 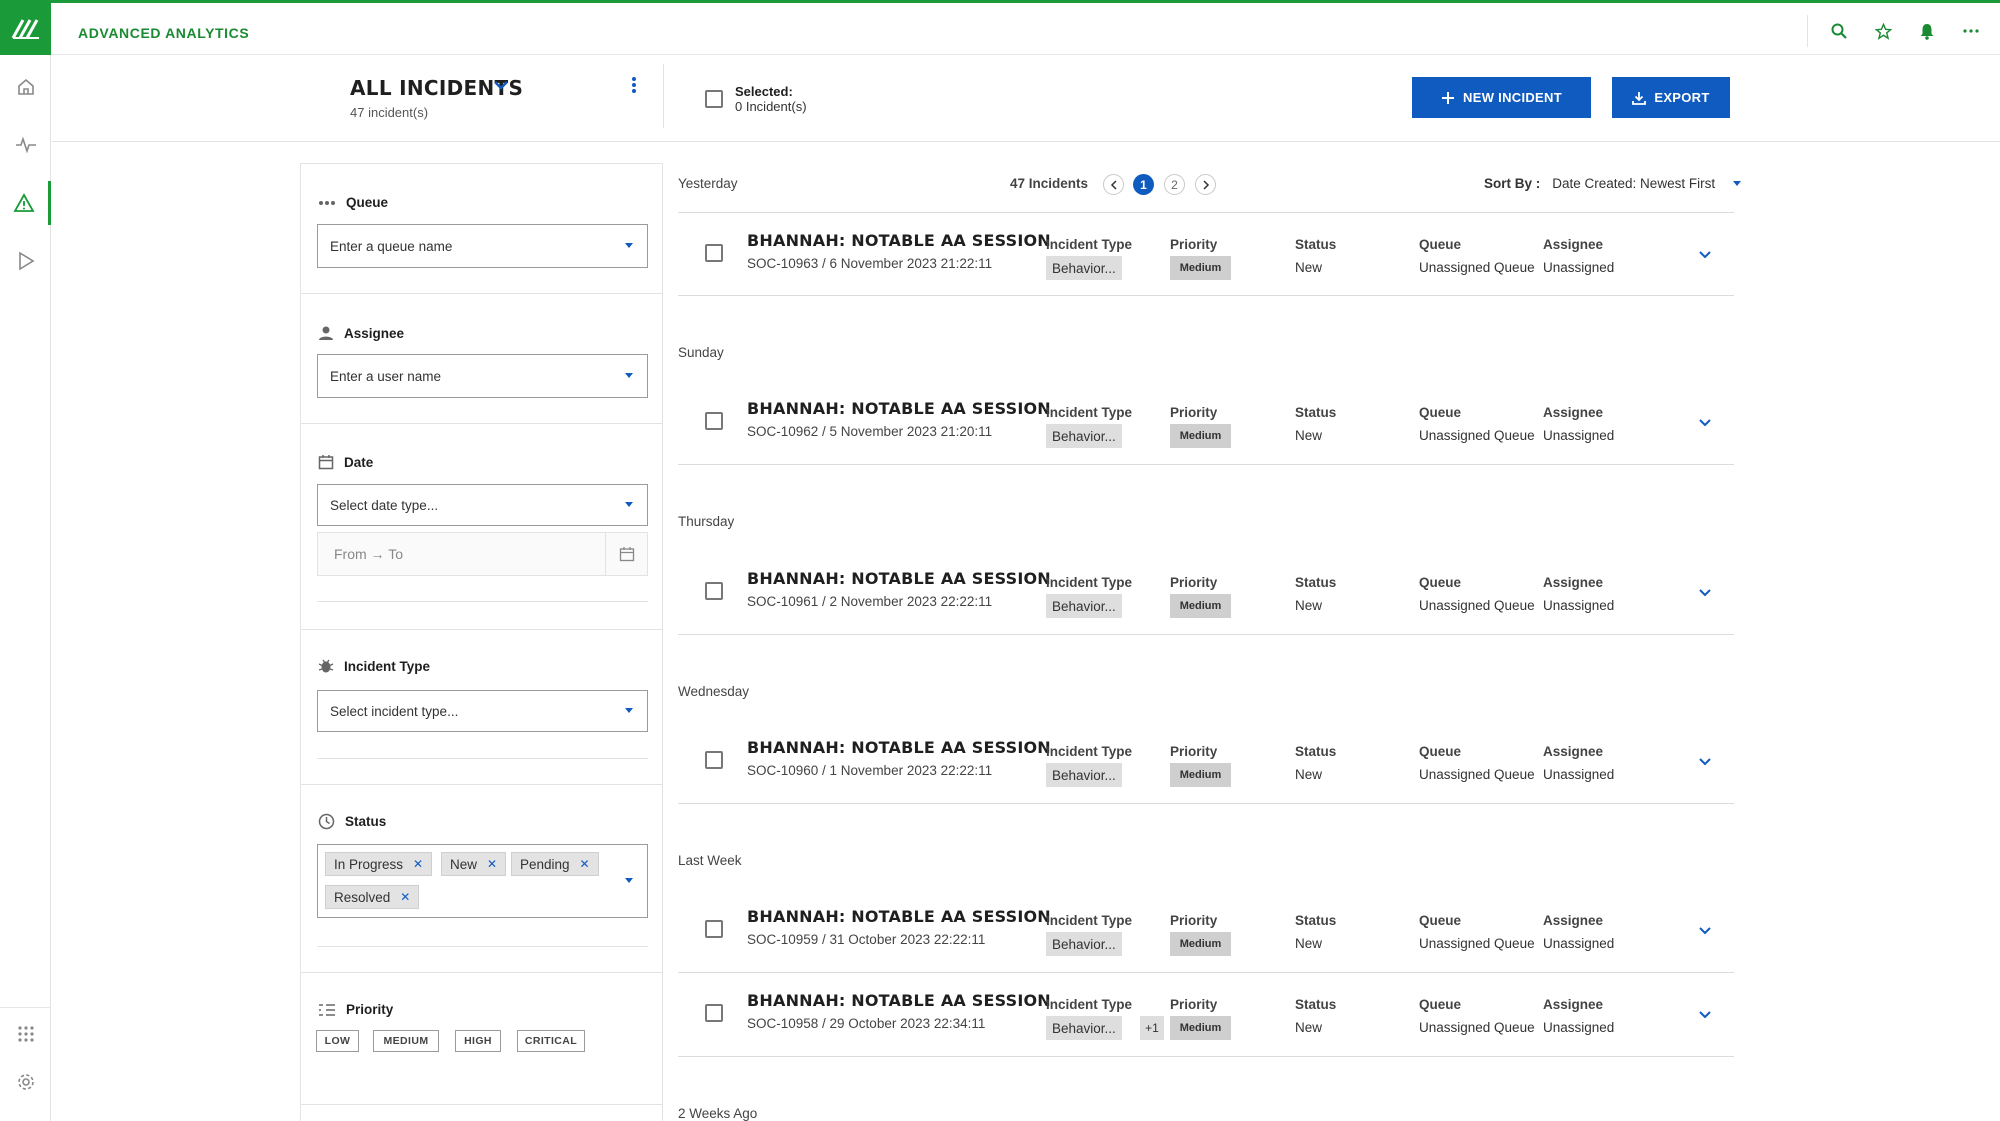 I want to click on view-dropdown-icon, so click(x=501, y=87).